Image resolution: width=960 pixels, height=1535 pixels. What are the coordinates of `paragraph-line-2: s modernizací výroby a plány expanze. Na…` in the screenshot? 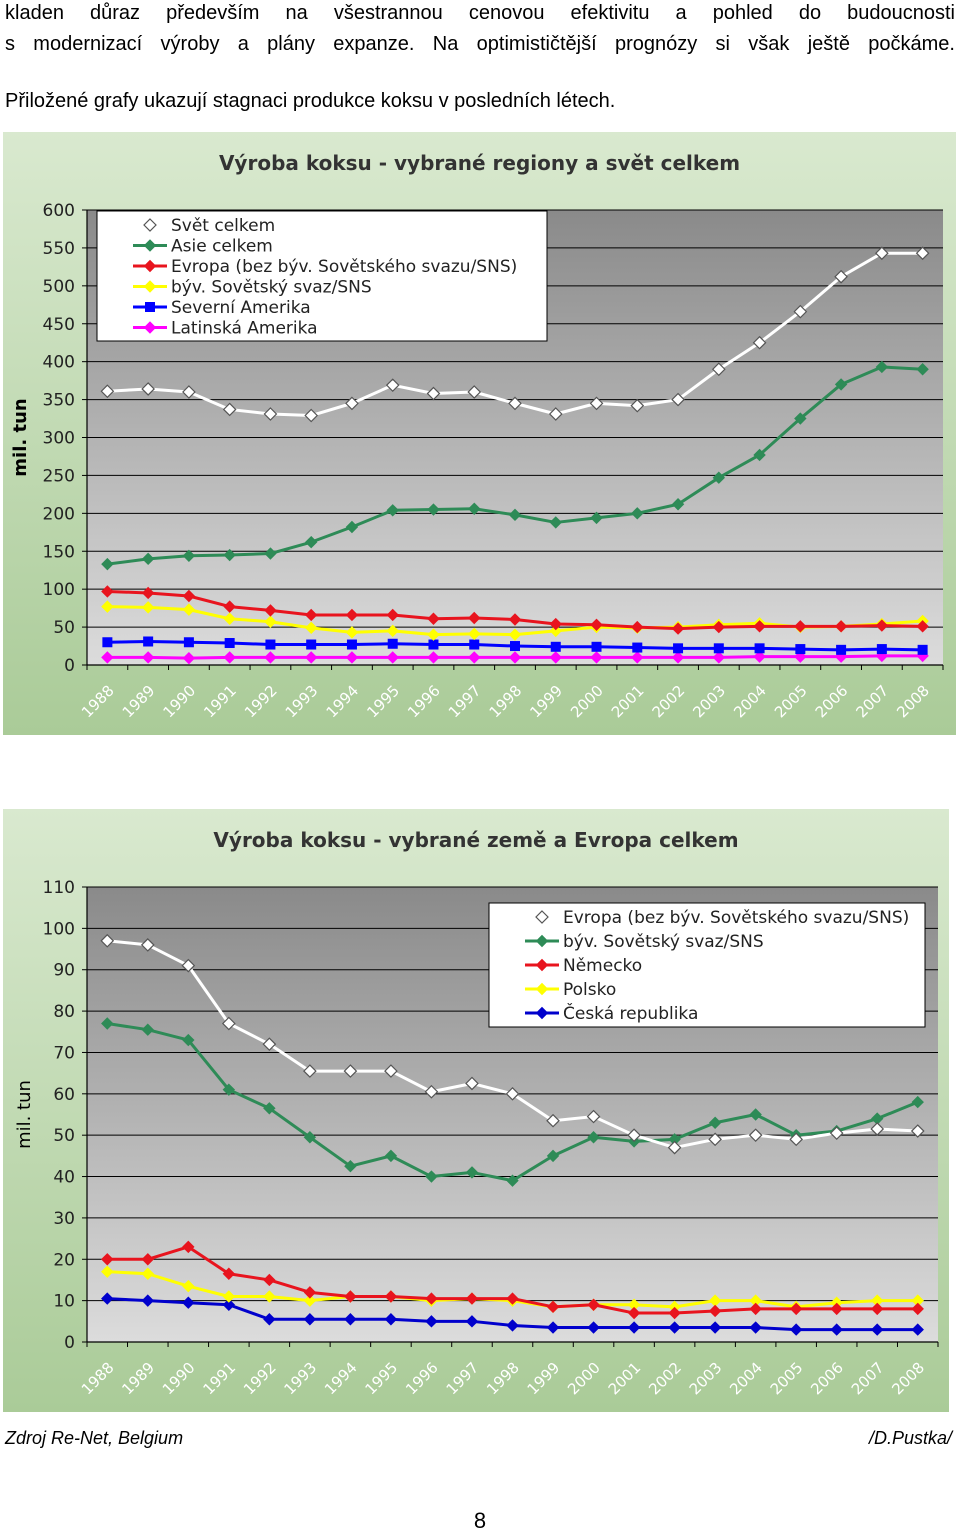 It's located at (480, 44).